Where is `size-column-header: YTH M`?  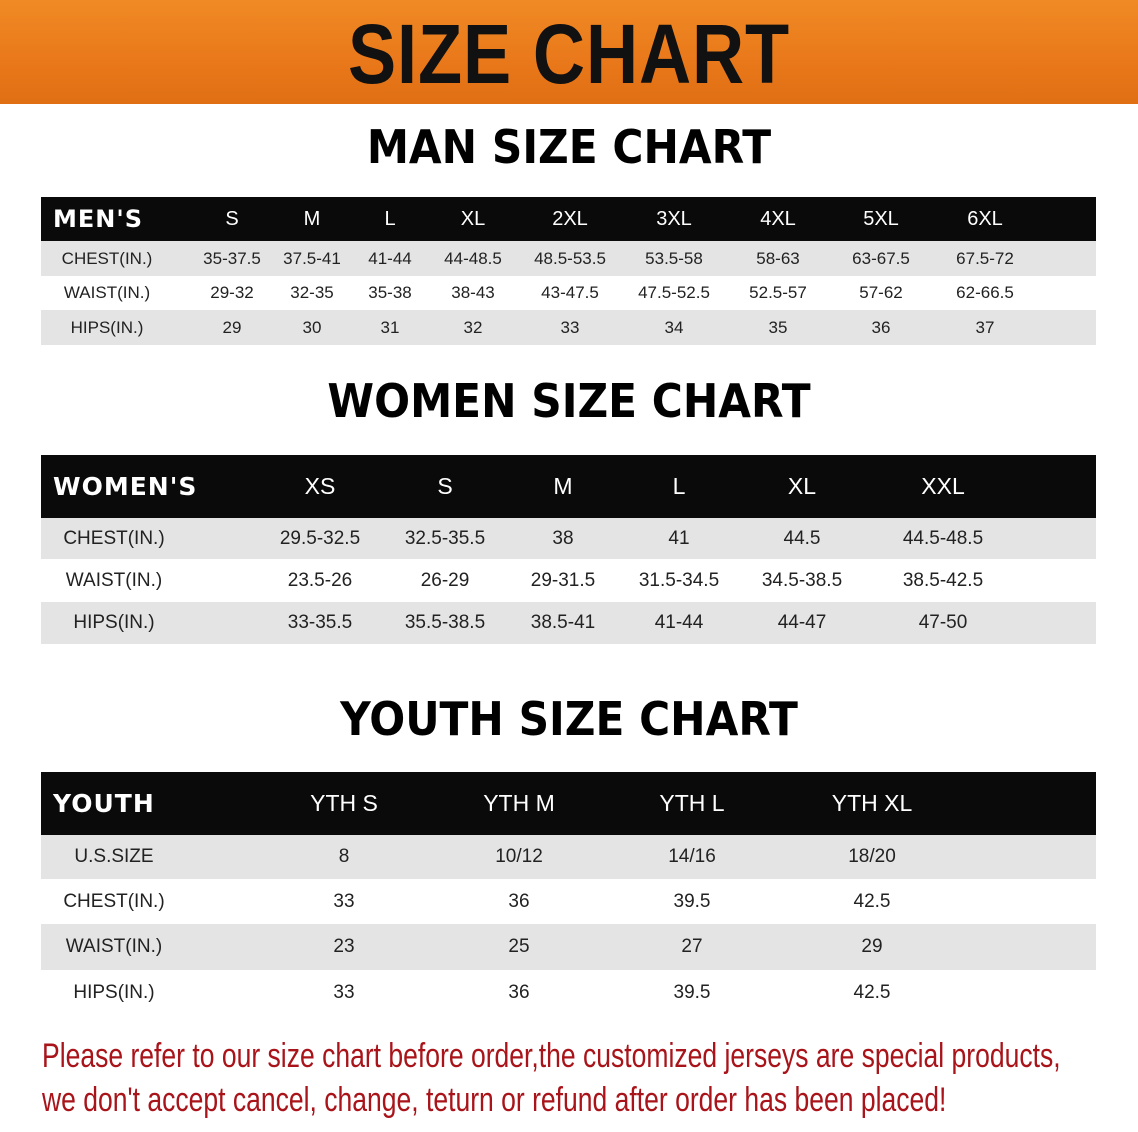
size-column-header: YTH M is located at coordinates (519, 803).